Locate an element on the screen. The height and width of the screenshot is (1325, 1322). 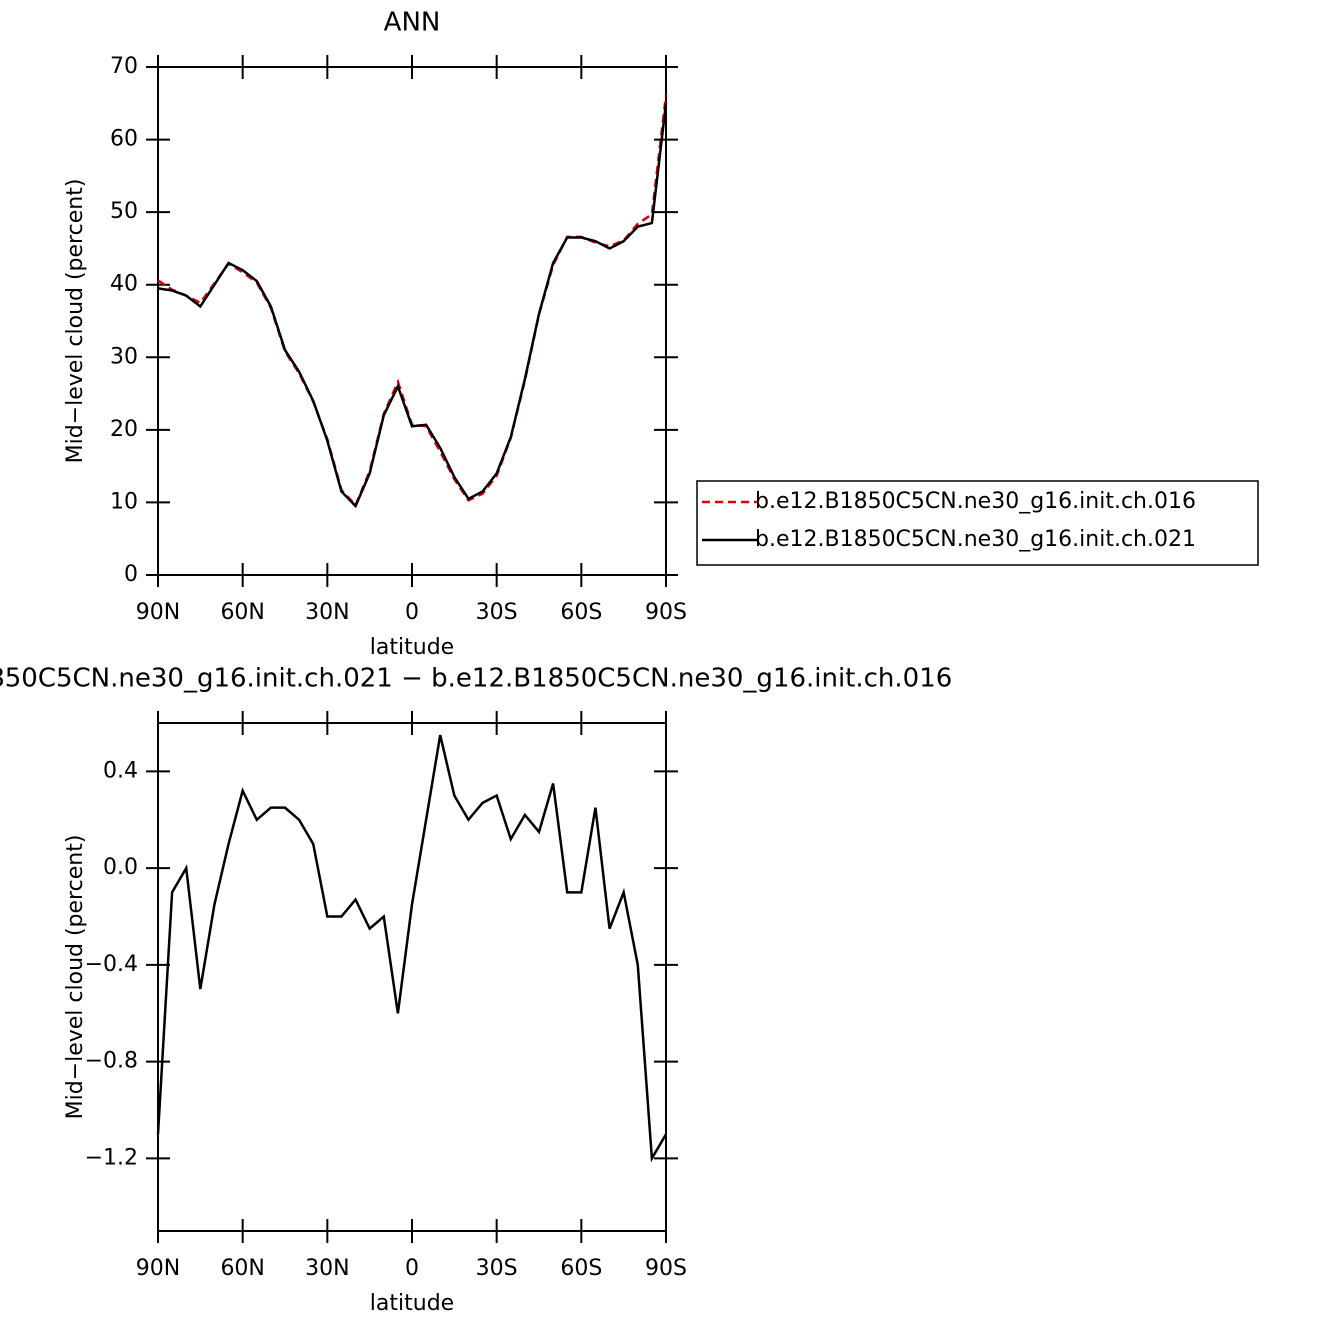
y-tick-label: −0.4 is located at coordinates (111, 964).